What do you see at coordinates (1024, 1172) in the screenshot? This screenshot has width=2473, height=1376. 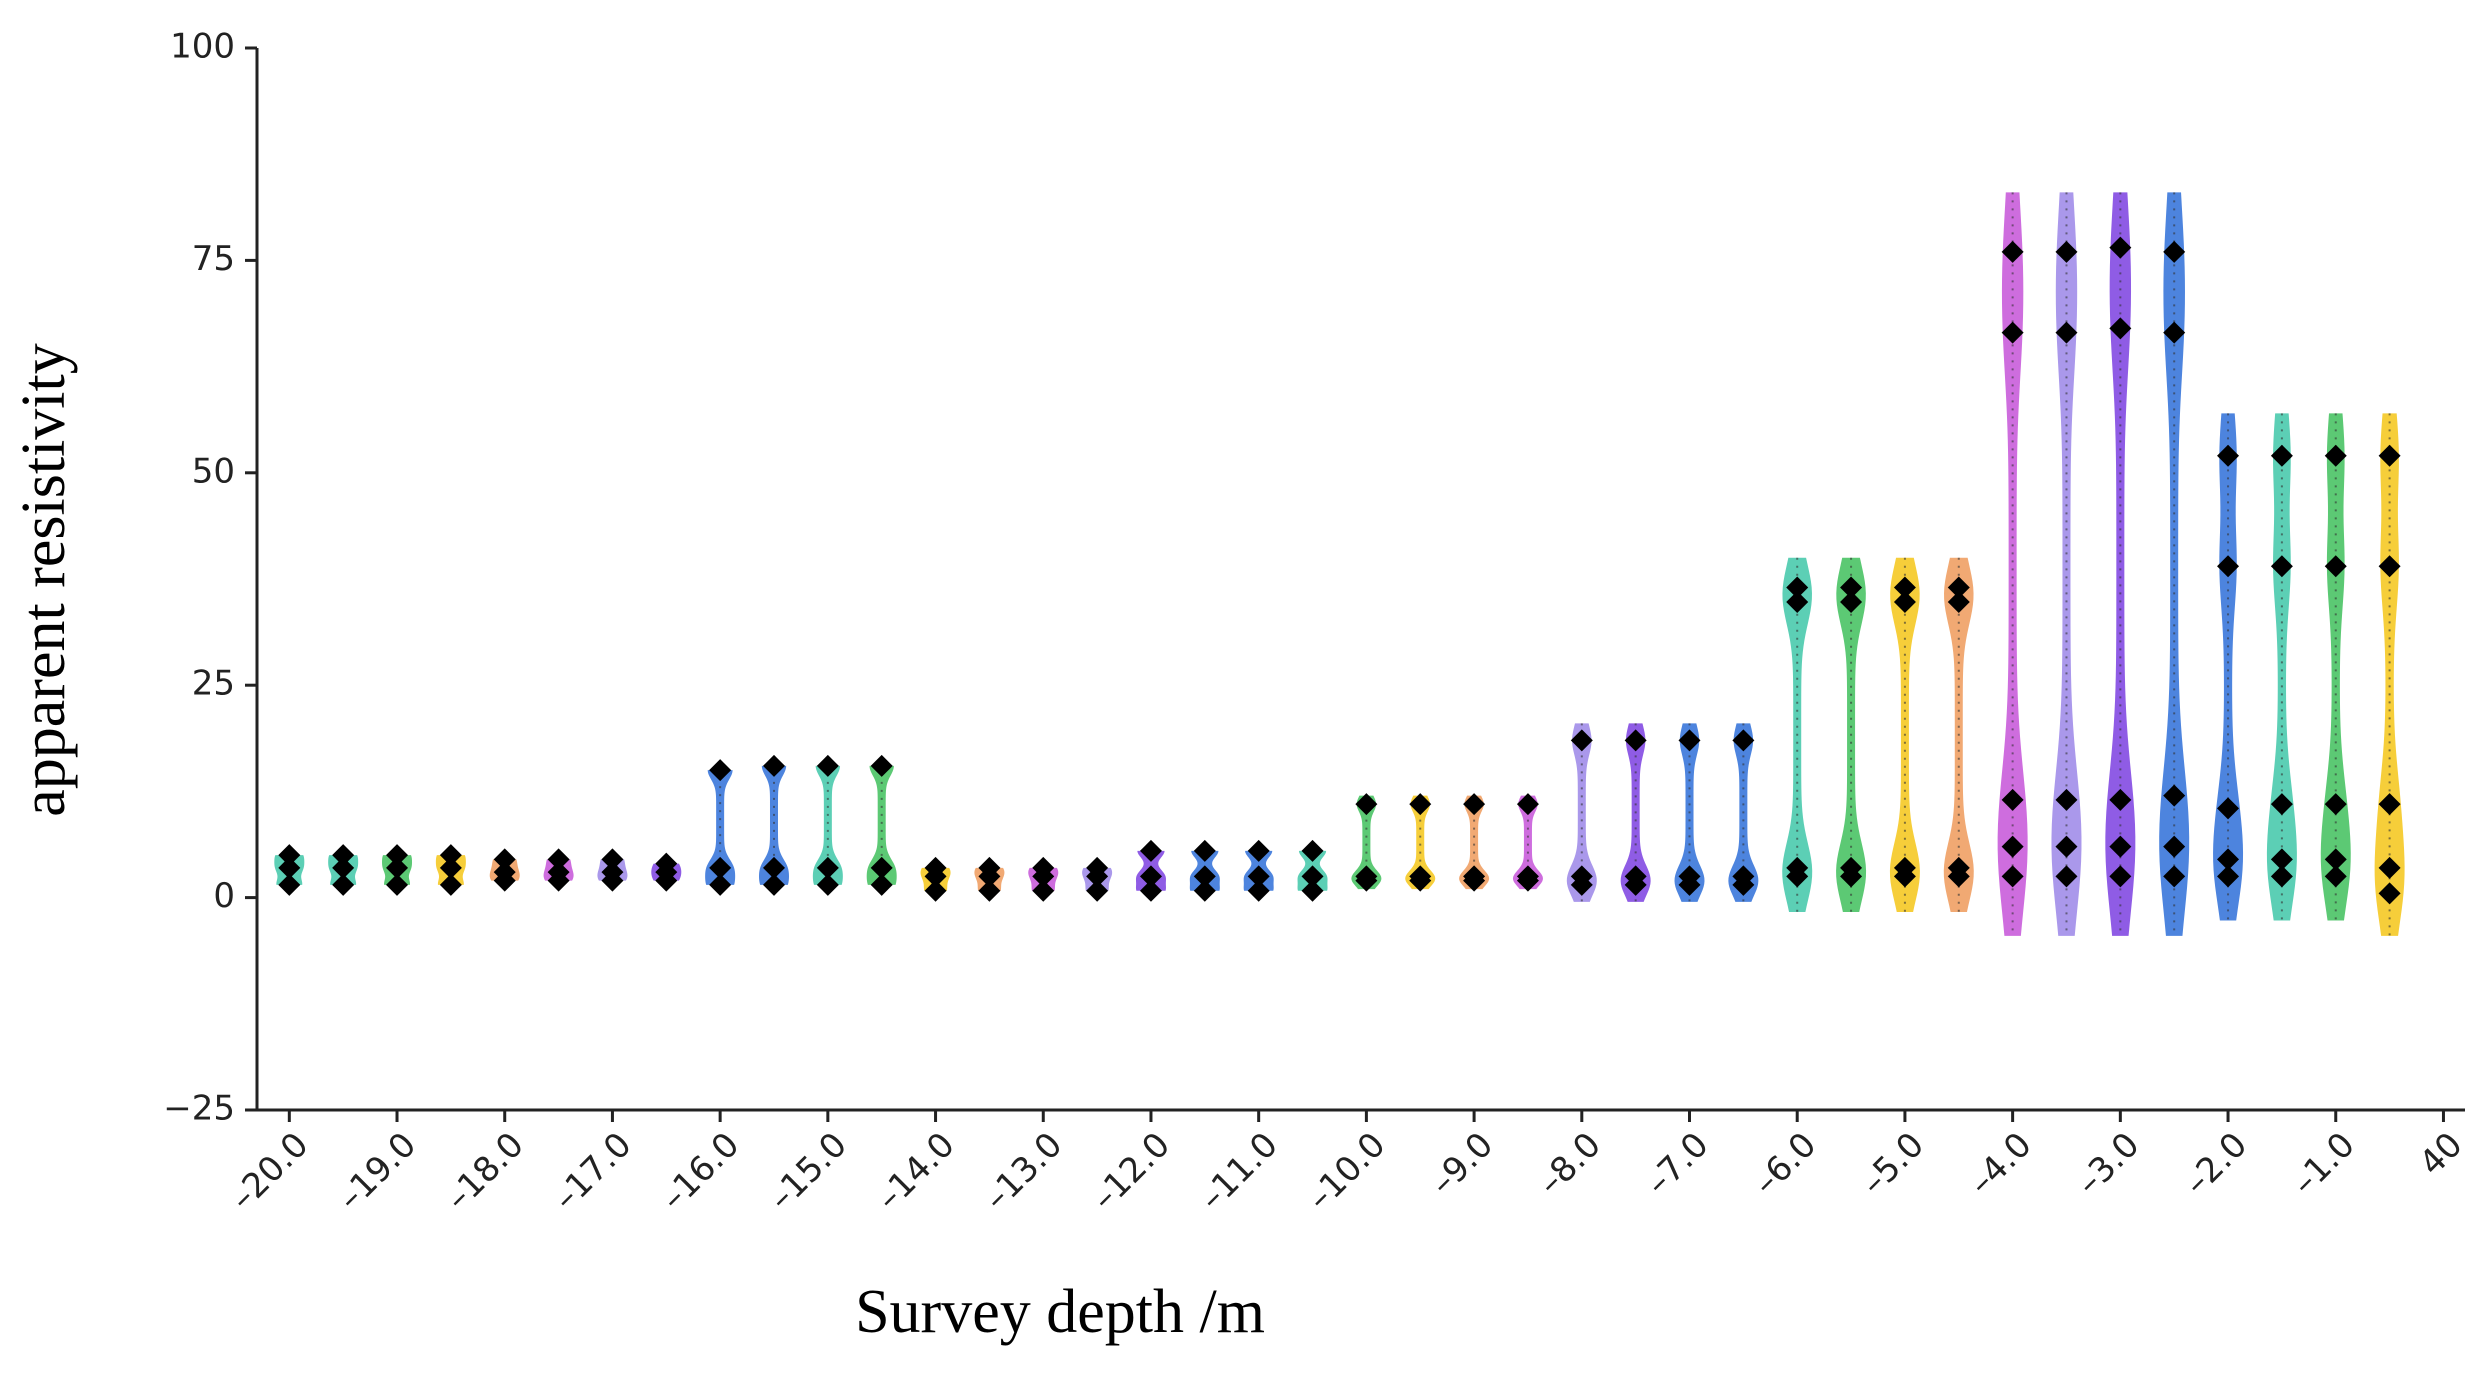 I see `x-tick-label: –13.0` at bounding box center [1024, 1172].